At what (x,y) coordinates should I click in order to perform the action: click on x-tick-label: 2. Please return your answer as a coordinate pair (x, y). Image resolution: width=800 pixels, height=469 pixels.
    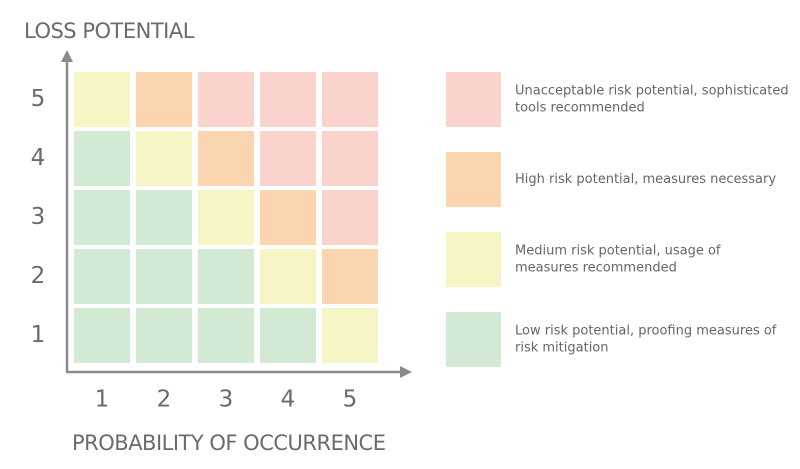
    Looking at the image, I should click on (164, 400).